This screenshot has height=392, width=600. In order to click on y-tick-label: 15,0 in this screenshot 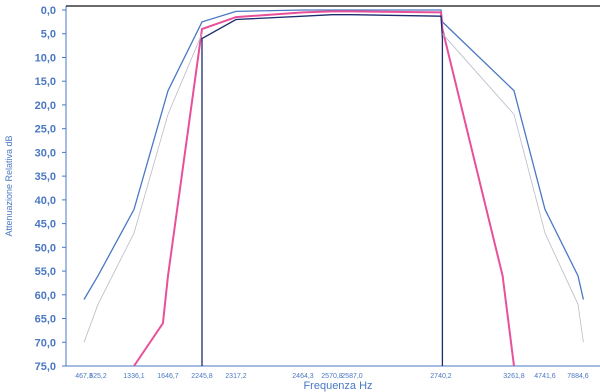, I will do `click(45, 82)`.